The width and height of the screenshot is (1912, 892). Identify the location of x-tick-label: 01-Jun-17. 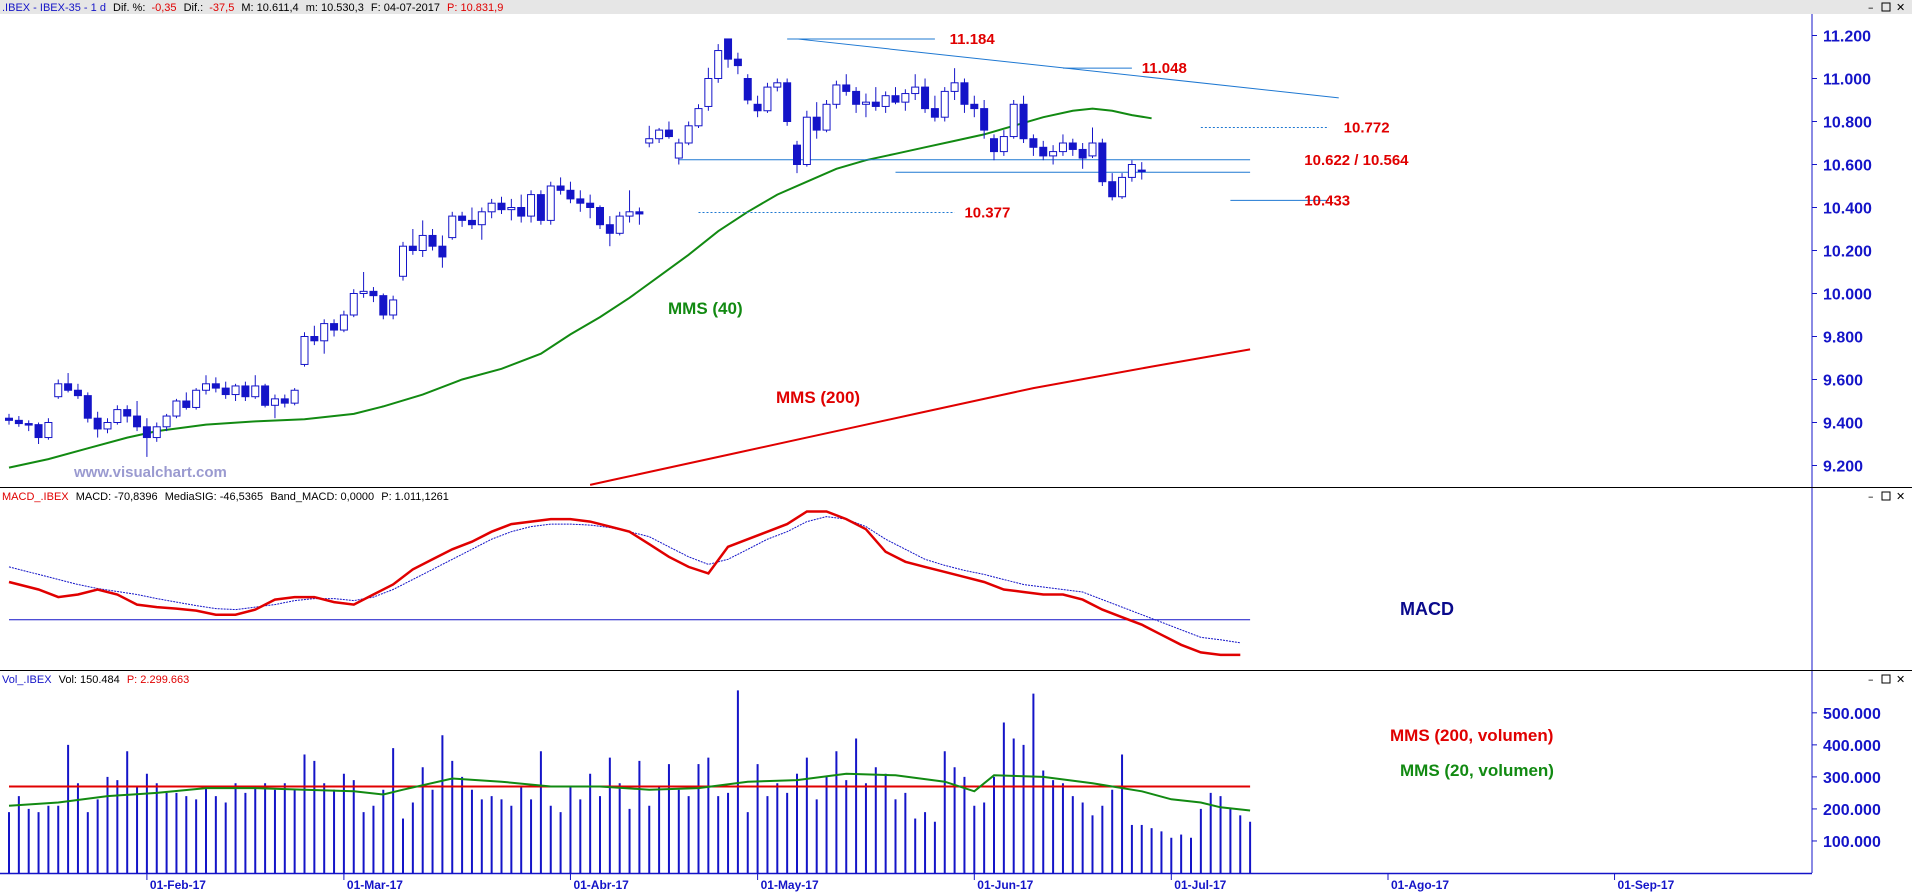
(1005, 885).